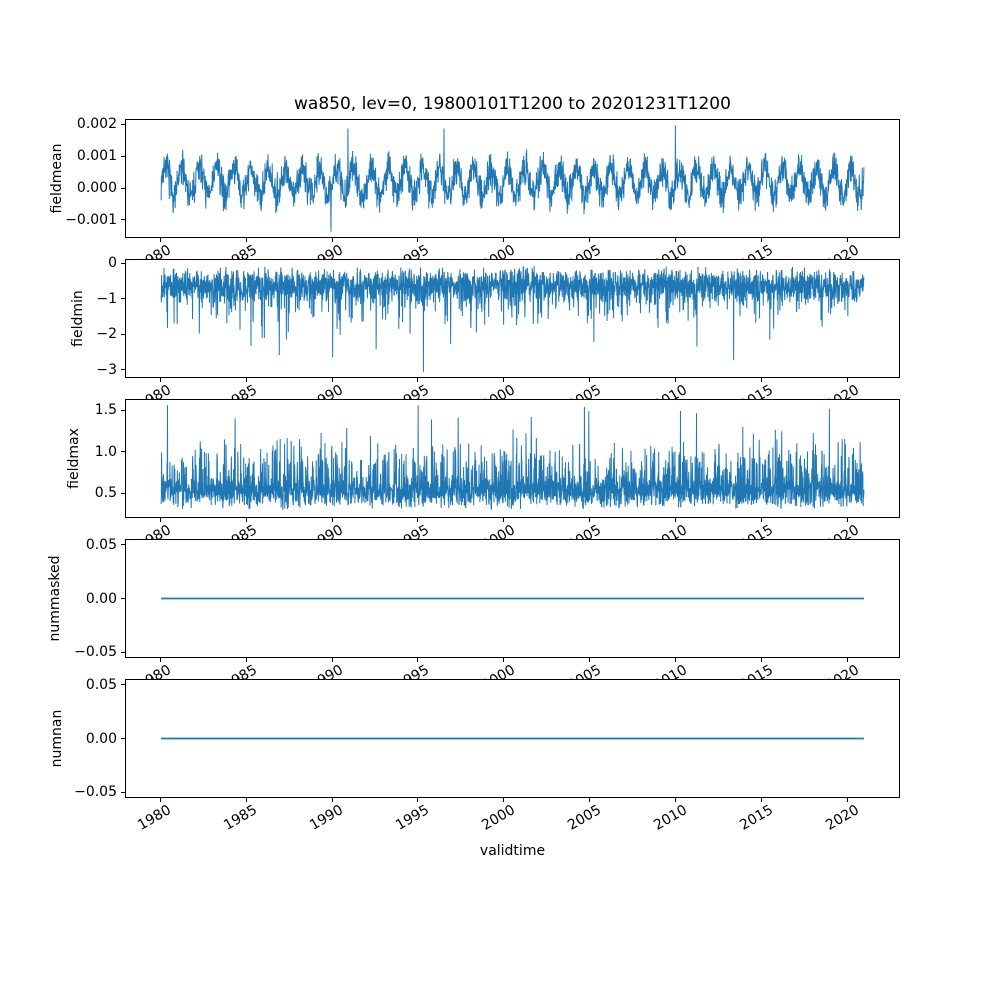  What do you see at coordinates (96, 124) in the screenshot?
I see `y-tick-label: 0.002` at bounding box center [96, 124].